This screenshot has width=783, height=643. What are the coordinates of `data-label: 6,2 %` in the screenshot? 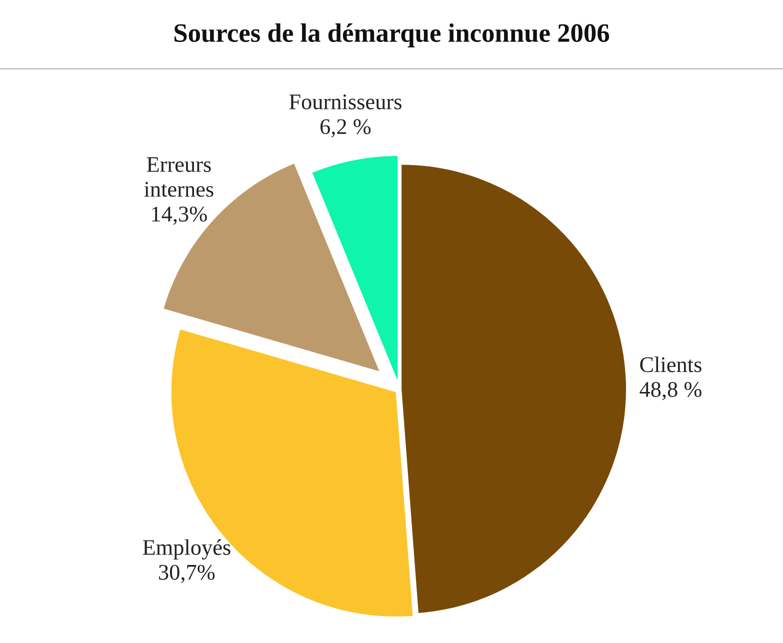 It's located at (345, 128).